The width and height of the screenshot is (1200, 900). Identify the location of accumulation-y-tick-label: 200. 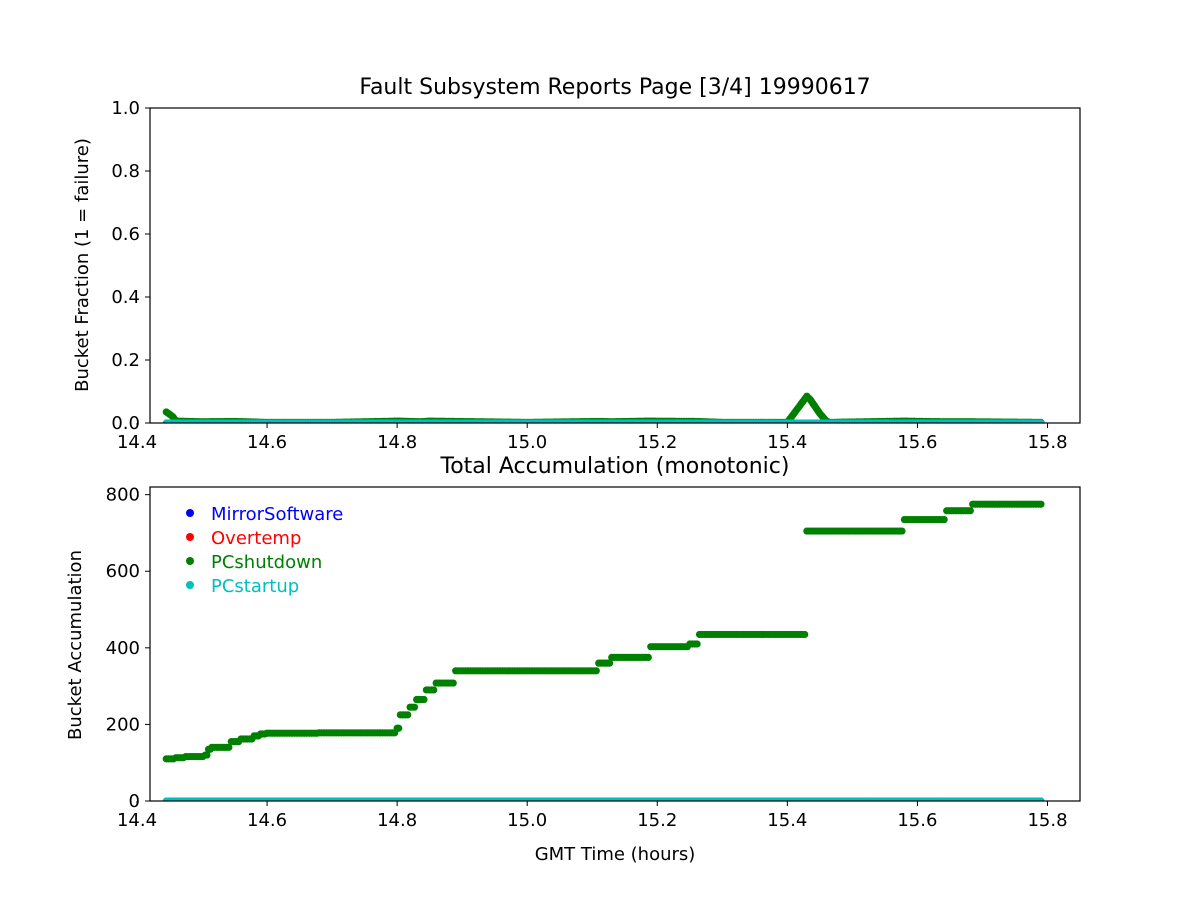
(123, 724).